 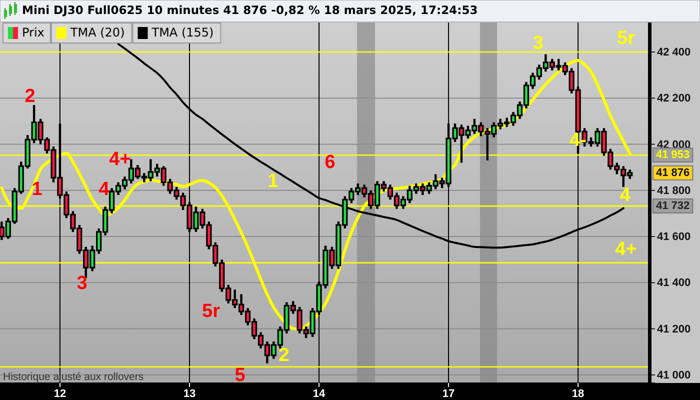 What do you see at coordinates (250, 10) in the screenshot?
I see `chart-title: Mini DJ30 Full0625 10 minutes 41 876 -0,82 % 18 mars 2025, 17:24:53` at bounding box center [250, 10].